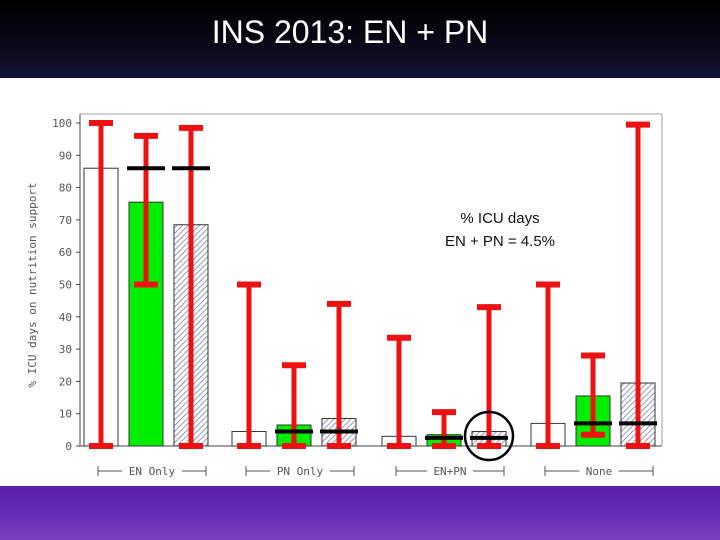 The width and height of the screenshot is (720, 540). I want to click on y-tick-label: 90, so click(65, 155).